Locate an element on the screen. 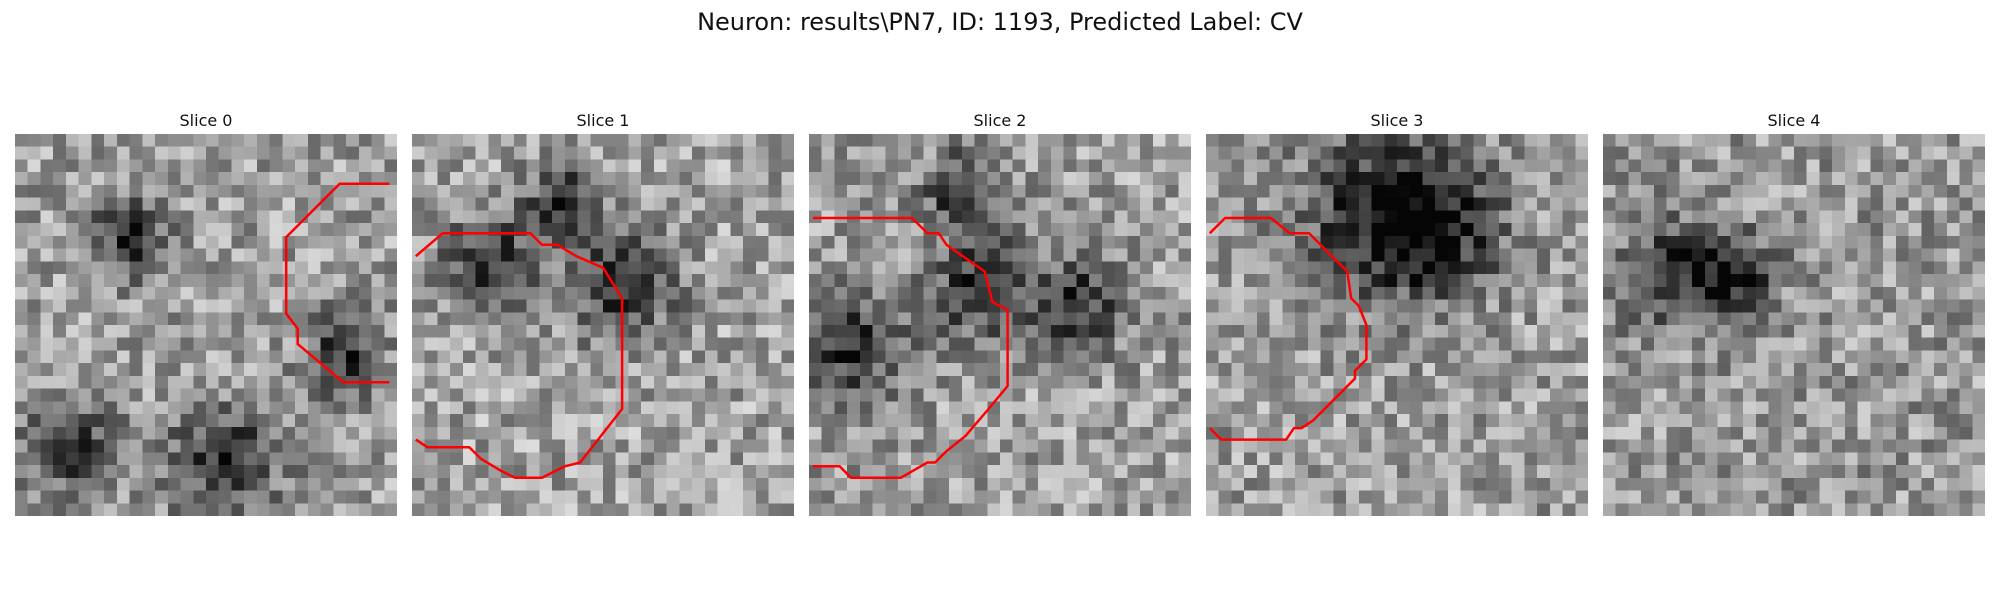 The image size is (2000, 600). slice-title: Slice 3 is located at coordinates (1397, 120).